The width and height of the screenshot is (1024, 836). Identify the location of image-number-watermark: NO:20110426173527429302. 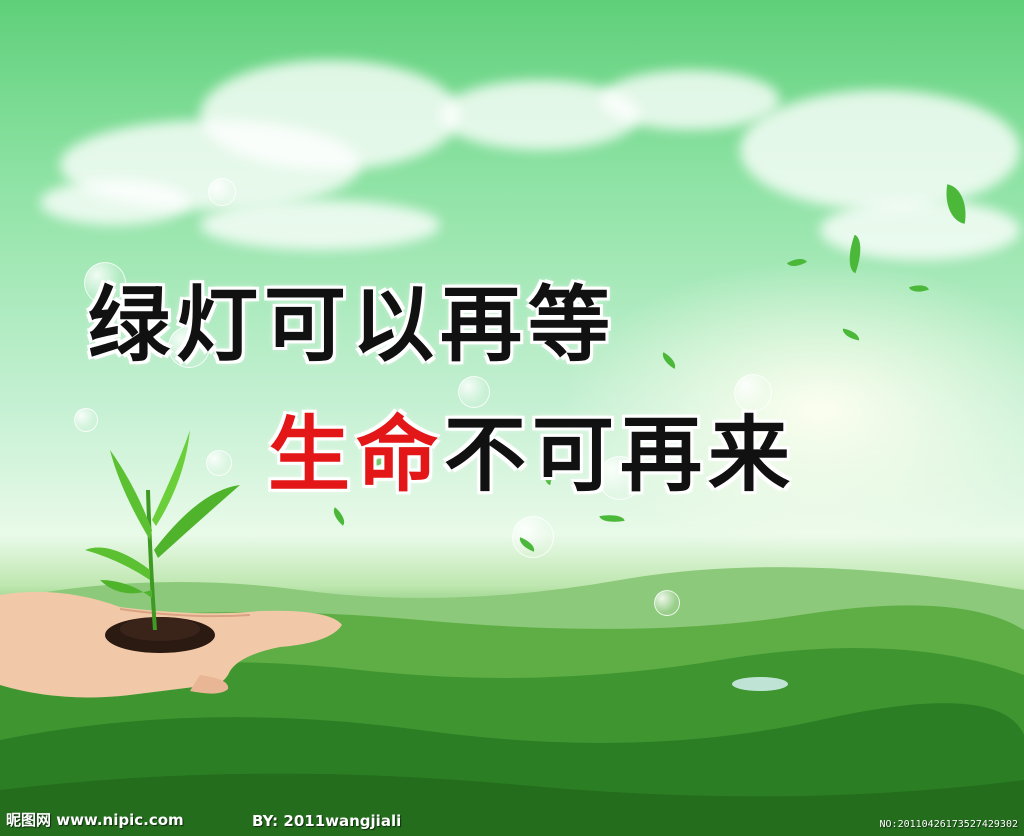
(948, 824).